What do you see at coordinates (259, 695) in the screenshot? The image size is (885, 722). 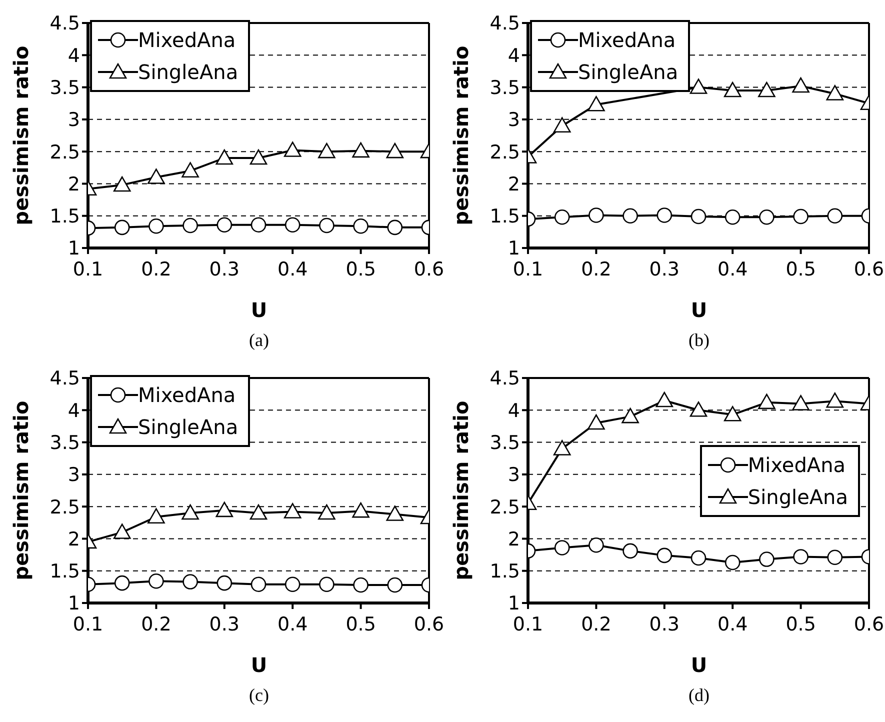 I see `text: (c)` at bounding box center [259, 695].